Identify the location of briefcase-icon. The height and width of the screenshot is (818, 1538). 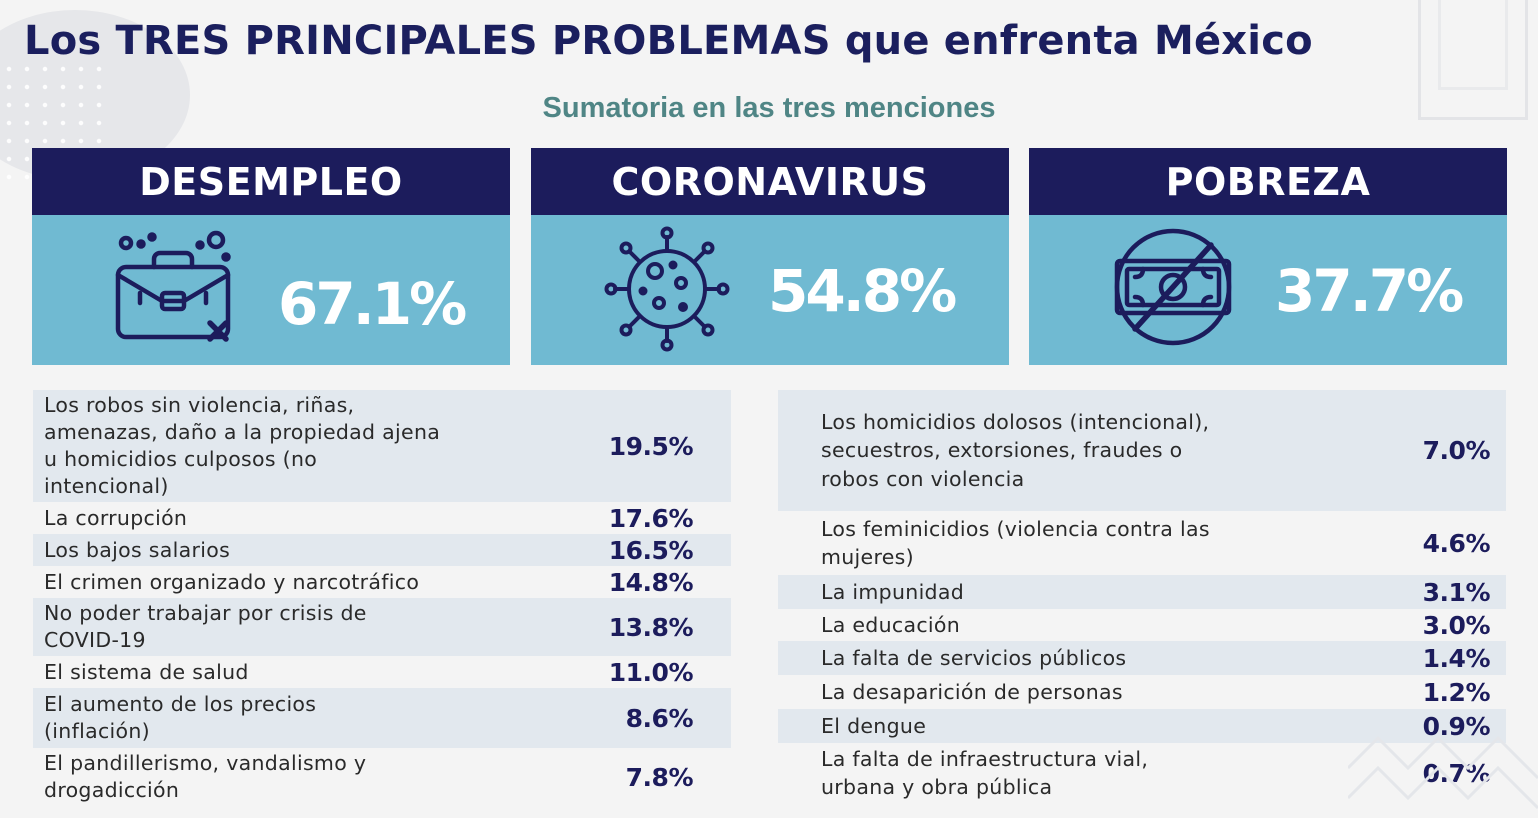
(173, 286).